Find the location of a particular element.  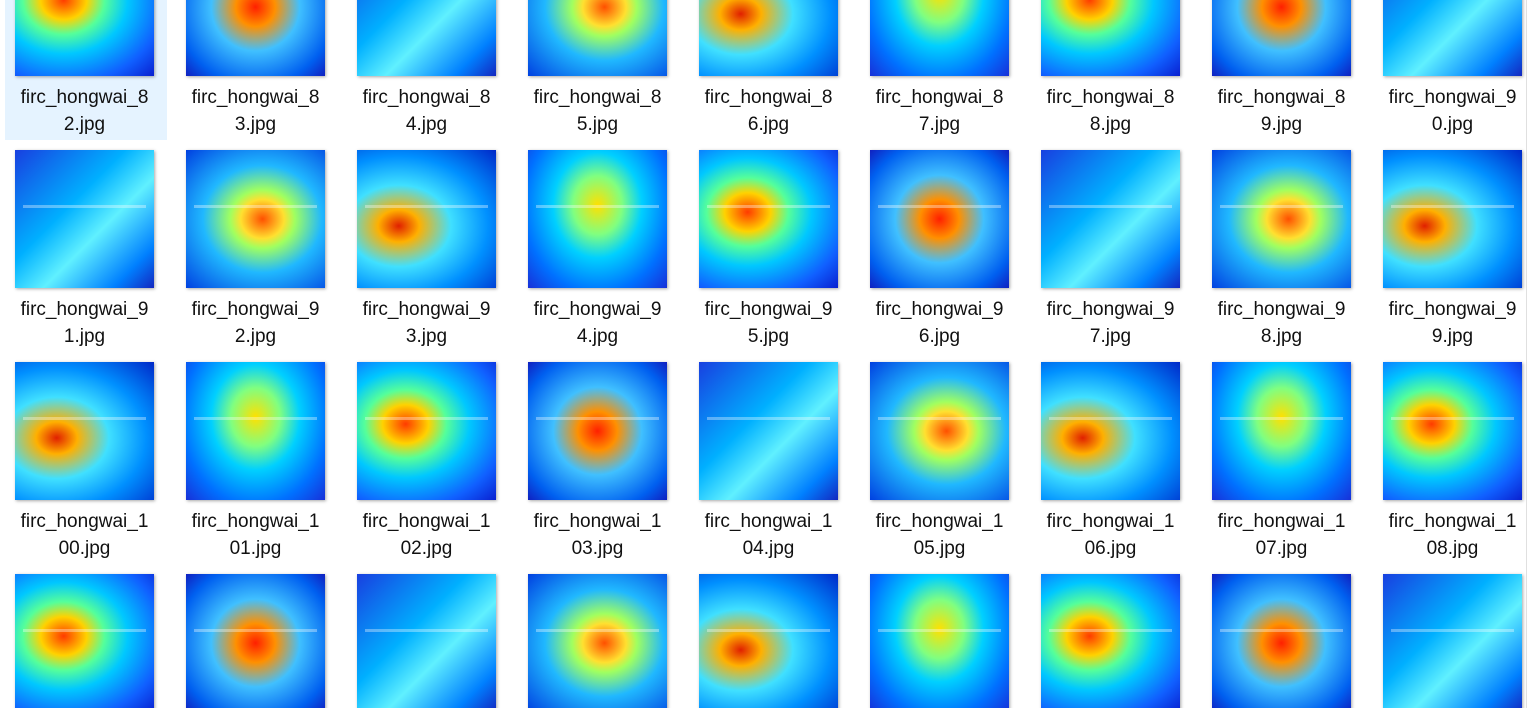

file-name: firc_hongwai_88.jpg is located at coordinates (1110, 111).